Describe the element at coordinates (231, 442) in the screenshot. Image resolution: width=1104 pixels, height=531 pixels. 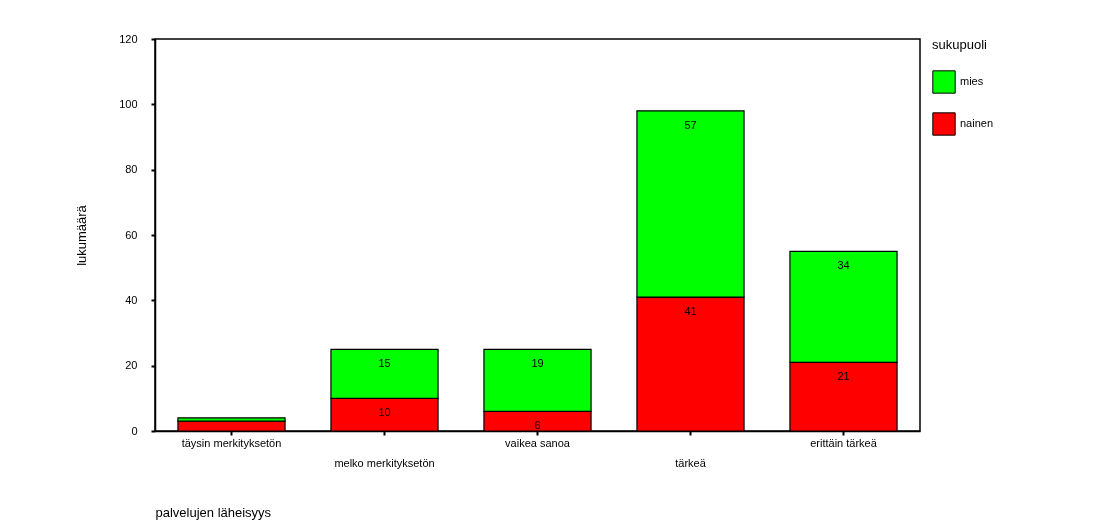
I see `x-tick-label: täysin merkityksetön` at that location.